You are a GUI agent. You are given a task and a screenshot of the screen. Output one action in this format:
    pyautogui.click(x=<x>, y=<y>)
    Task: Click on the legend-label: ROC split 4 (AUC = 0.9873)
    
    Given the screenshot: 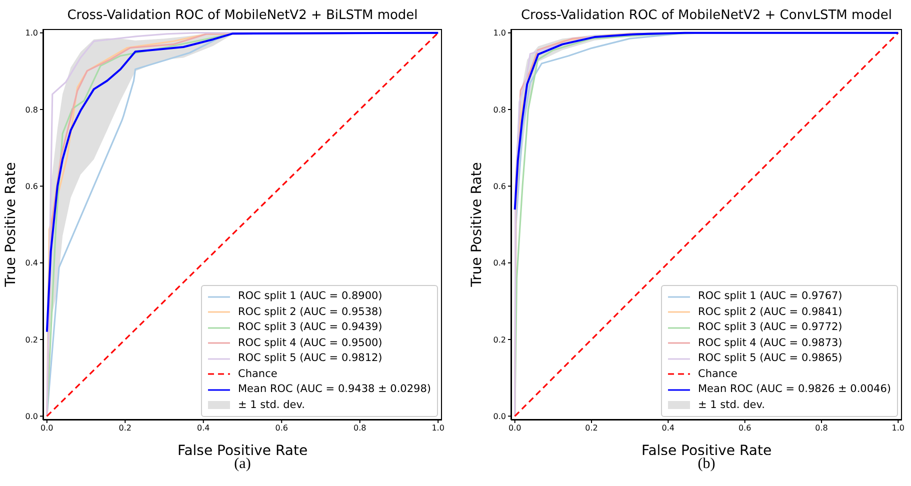 What is the action you would take?
    pyautogui.click(x=770, y=343)
    